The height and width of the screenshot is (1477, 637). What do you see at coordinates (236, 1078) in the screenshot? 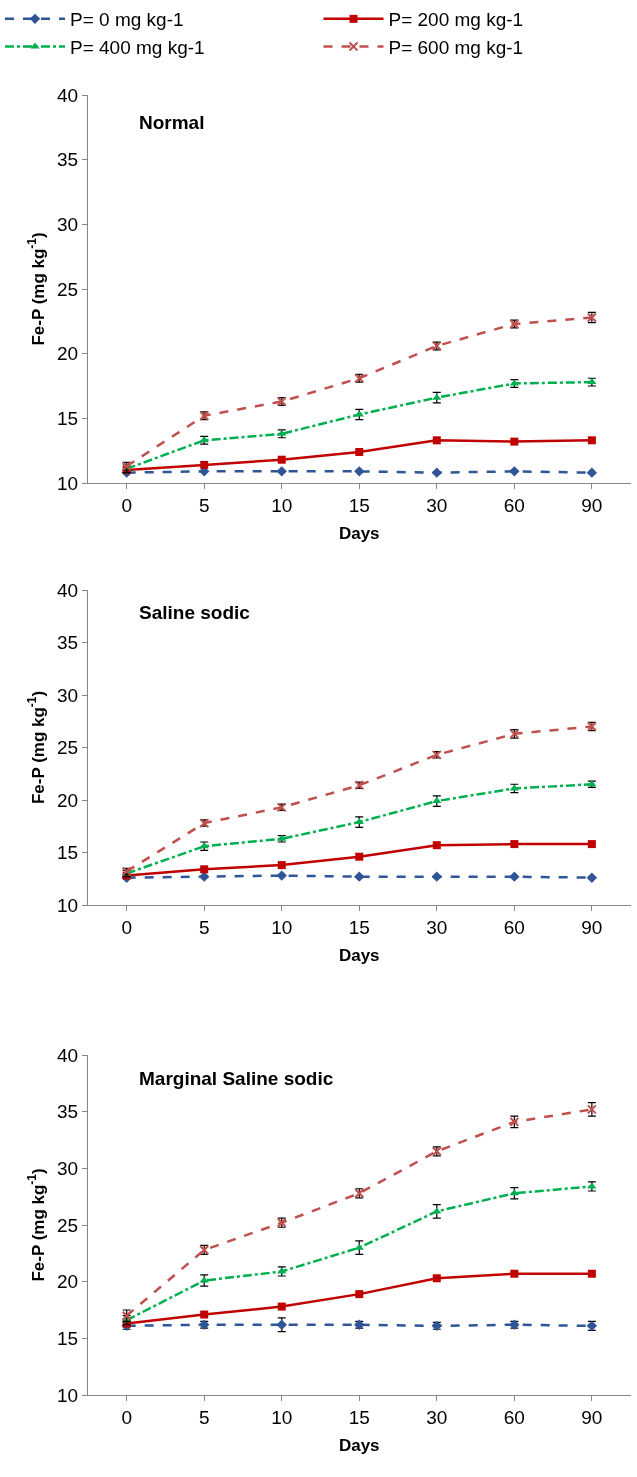
I see `text: Marginal Saline sodic` at bounding box center [236, 1078].